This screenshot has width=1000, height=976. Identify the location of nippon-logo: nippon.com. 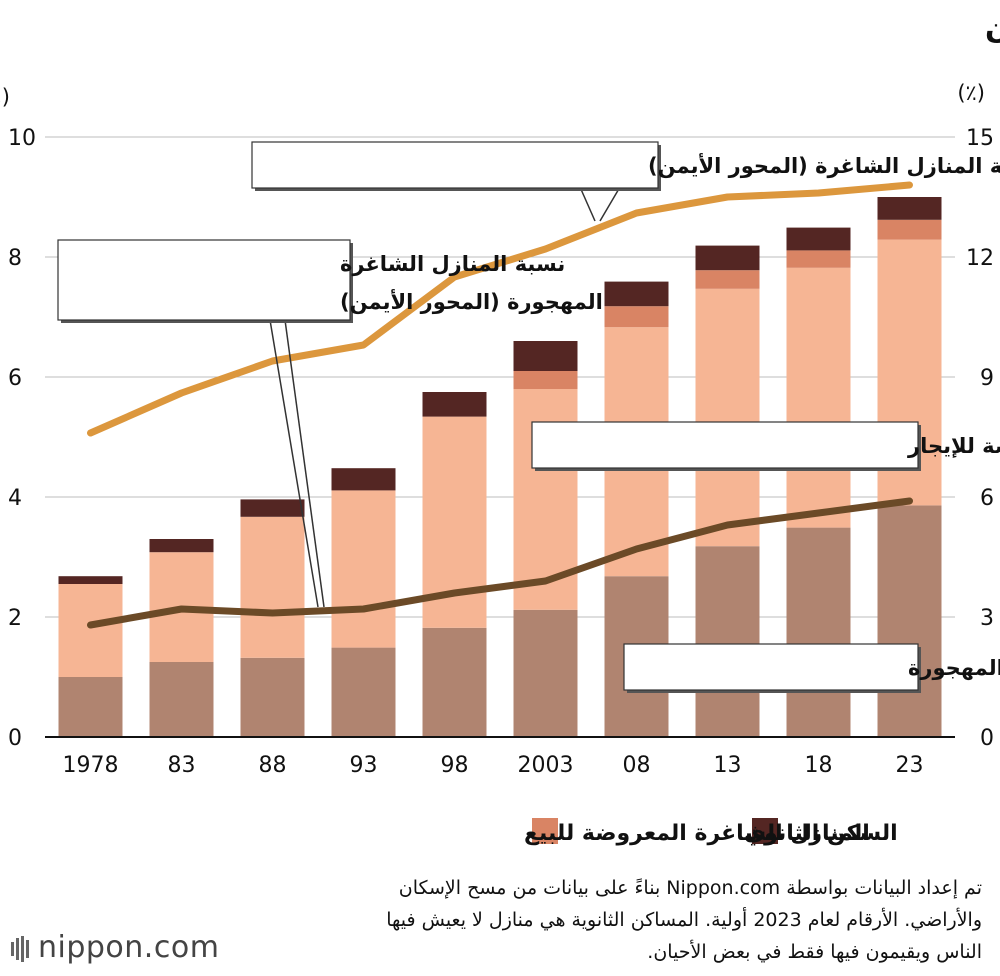
(129, 947).